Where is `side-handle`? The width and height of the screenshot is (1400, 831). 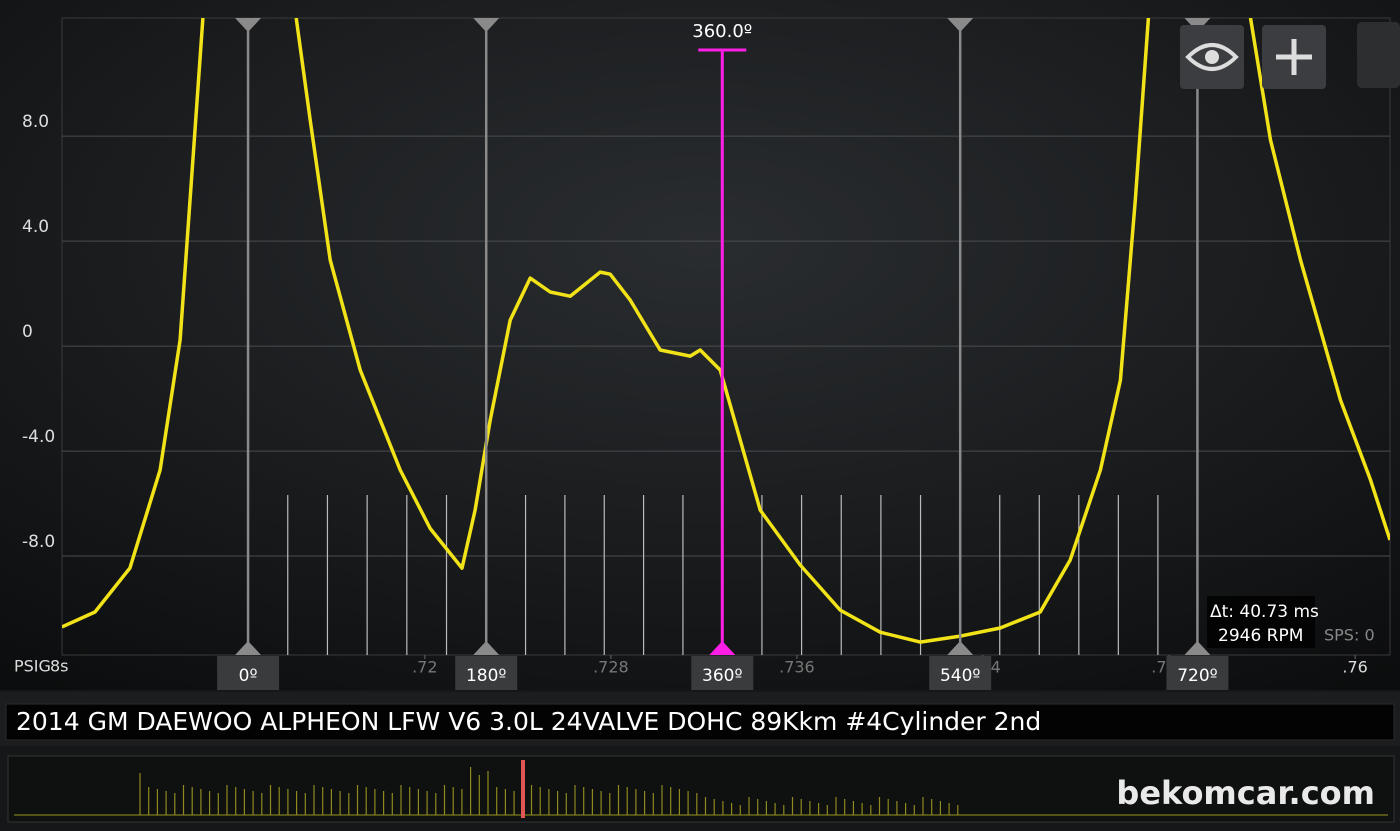
side-handle is located at coordinates (1378, 55).